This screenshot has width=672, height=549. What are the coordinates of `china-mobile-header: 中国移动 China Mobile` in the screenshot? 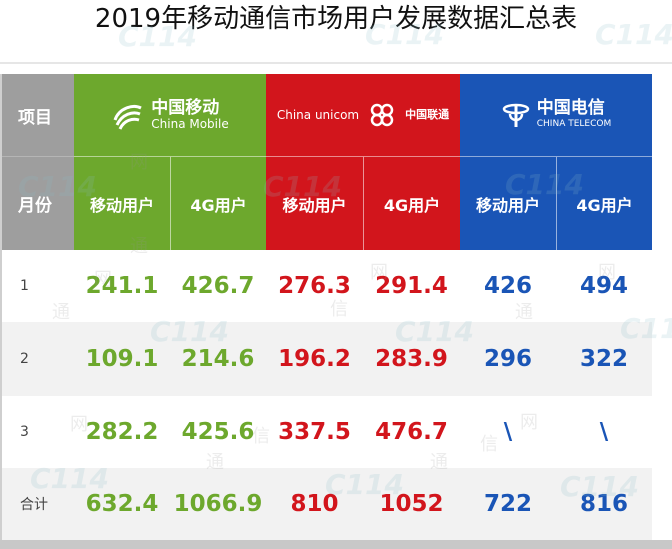 It's located at (170, 115).